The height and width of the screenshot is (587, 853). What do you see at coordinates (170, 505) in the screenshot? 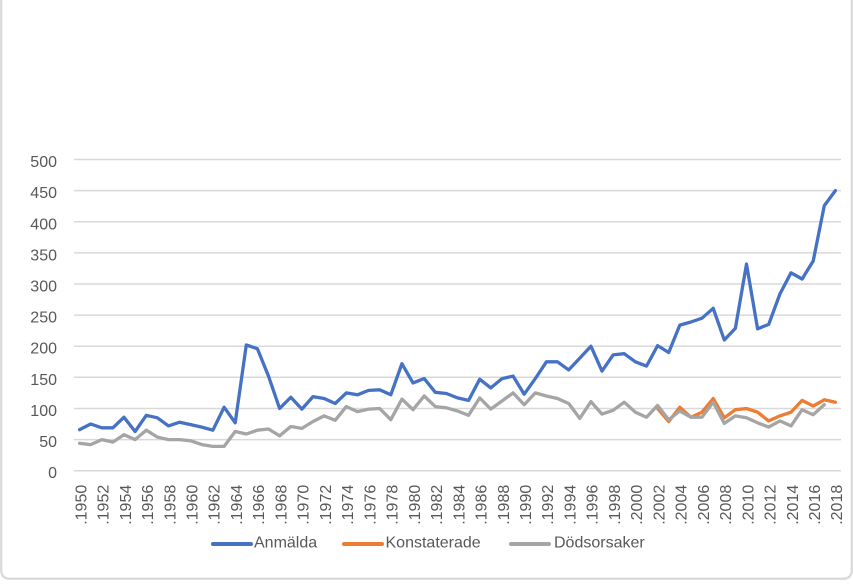
I see `svg-text: .1958` at bounding box center [170, 505].